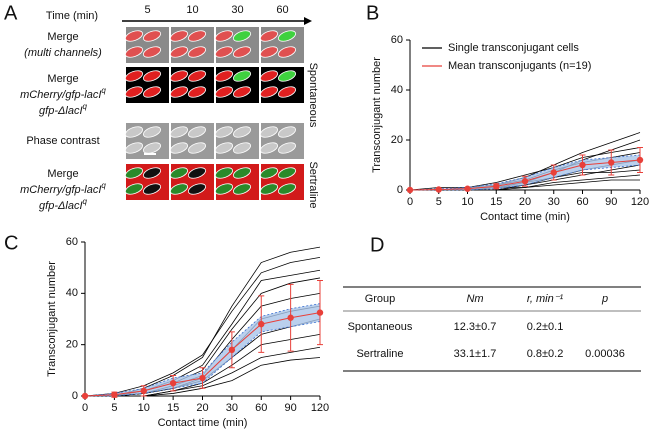 The image size is (649, 430). What do you see at coordinates (85, 408) in the screenshot?
I see `x-tick-label: 0` at bounding box center [85, 408].